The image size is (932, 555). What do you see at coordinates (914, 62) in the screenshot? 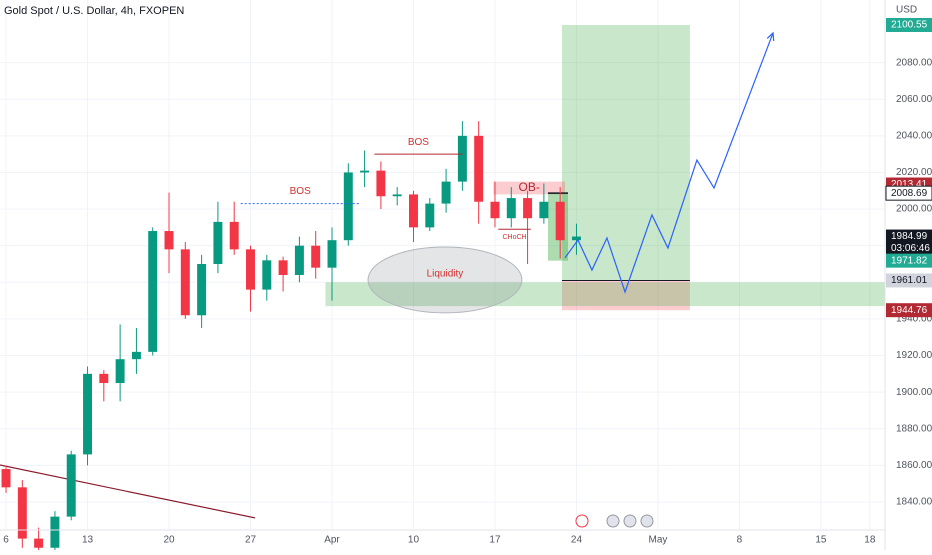
I see `y-tick-label: 2080.00` at bounding box center [914, 62].